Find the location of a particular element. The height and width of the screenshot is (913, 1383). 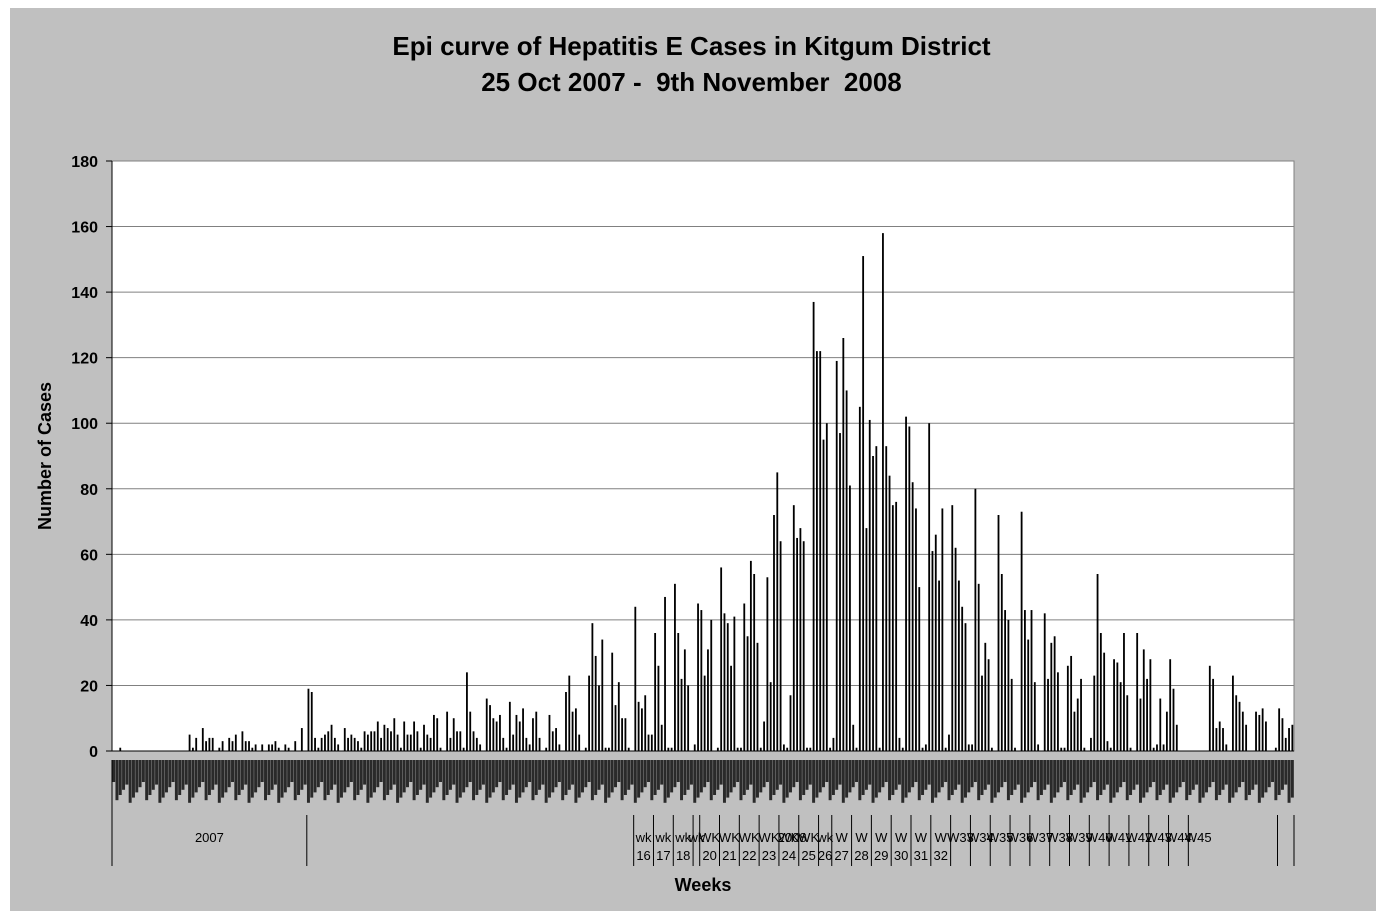

week-label: W44 is located at coordinates (1178, 837).